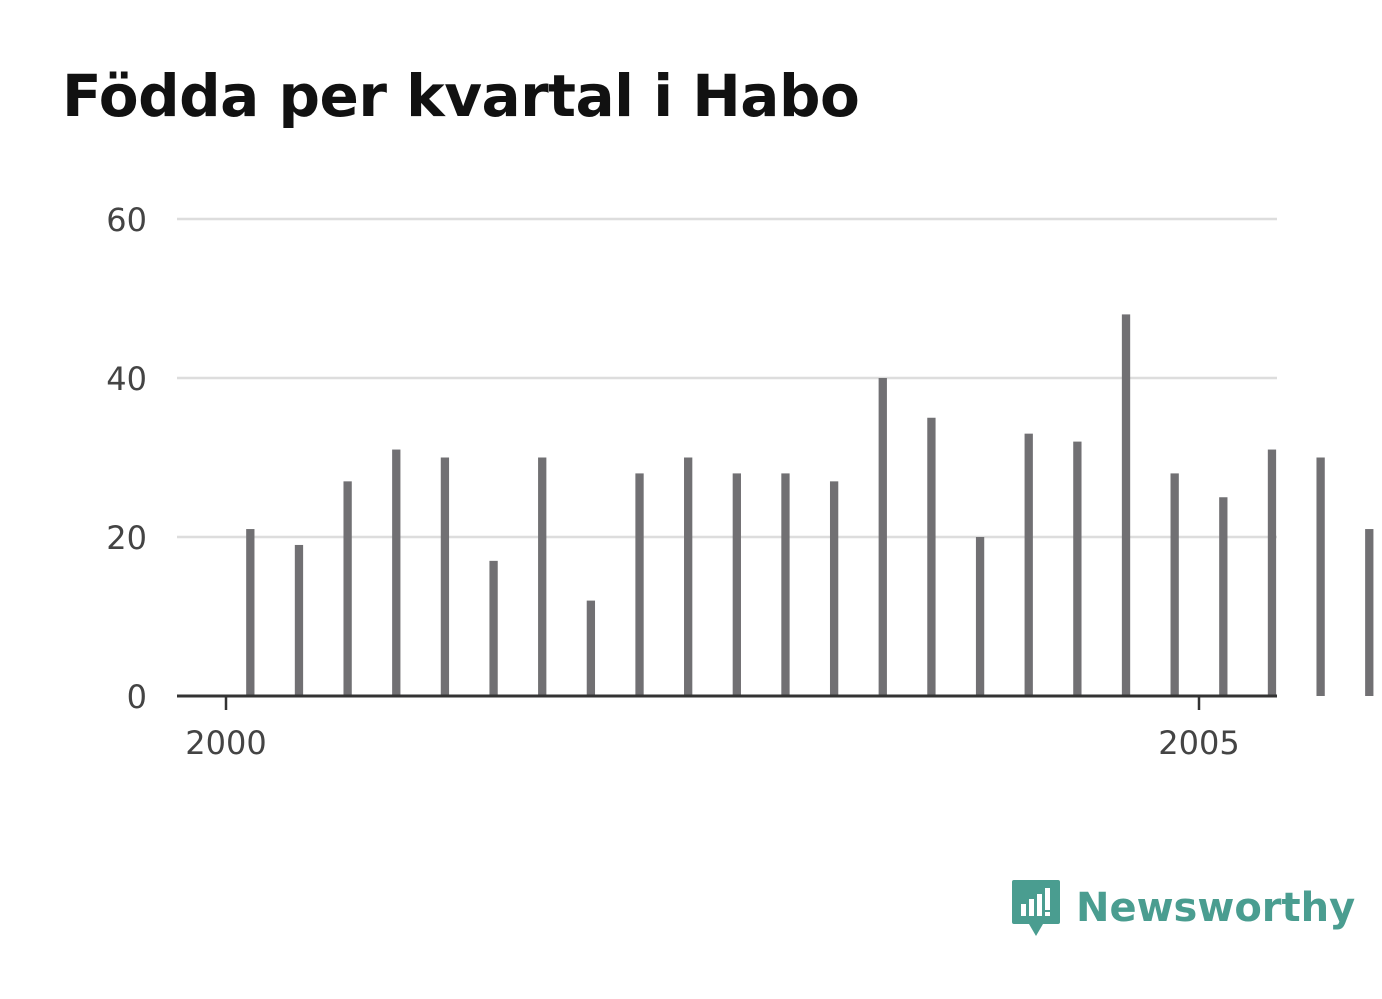 The height and width of the screenshot is (999, 1382). I want to click on y-tick-label: 0, so click(137, 697).